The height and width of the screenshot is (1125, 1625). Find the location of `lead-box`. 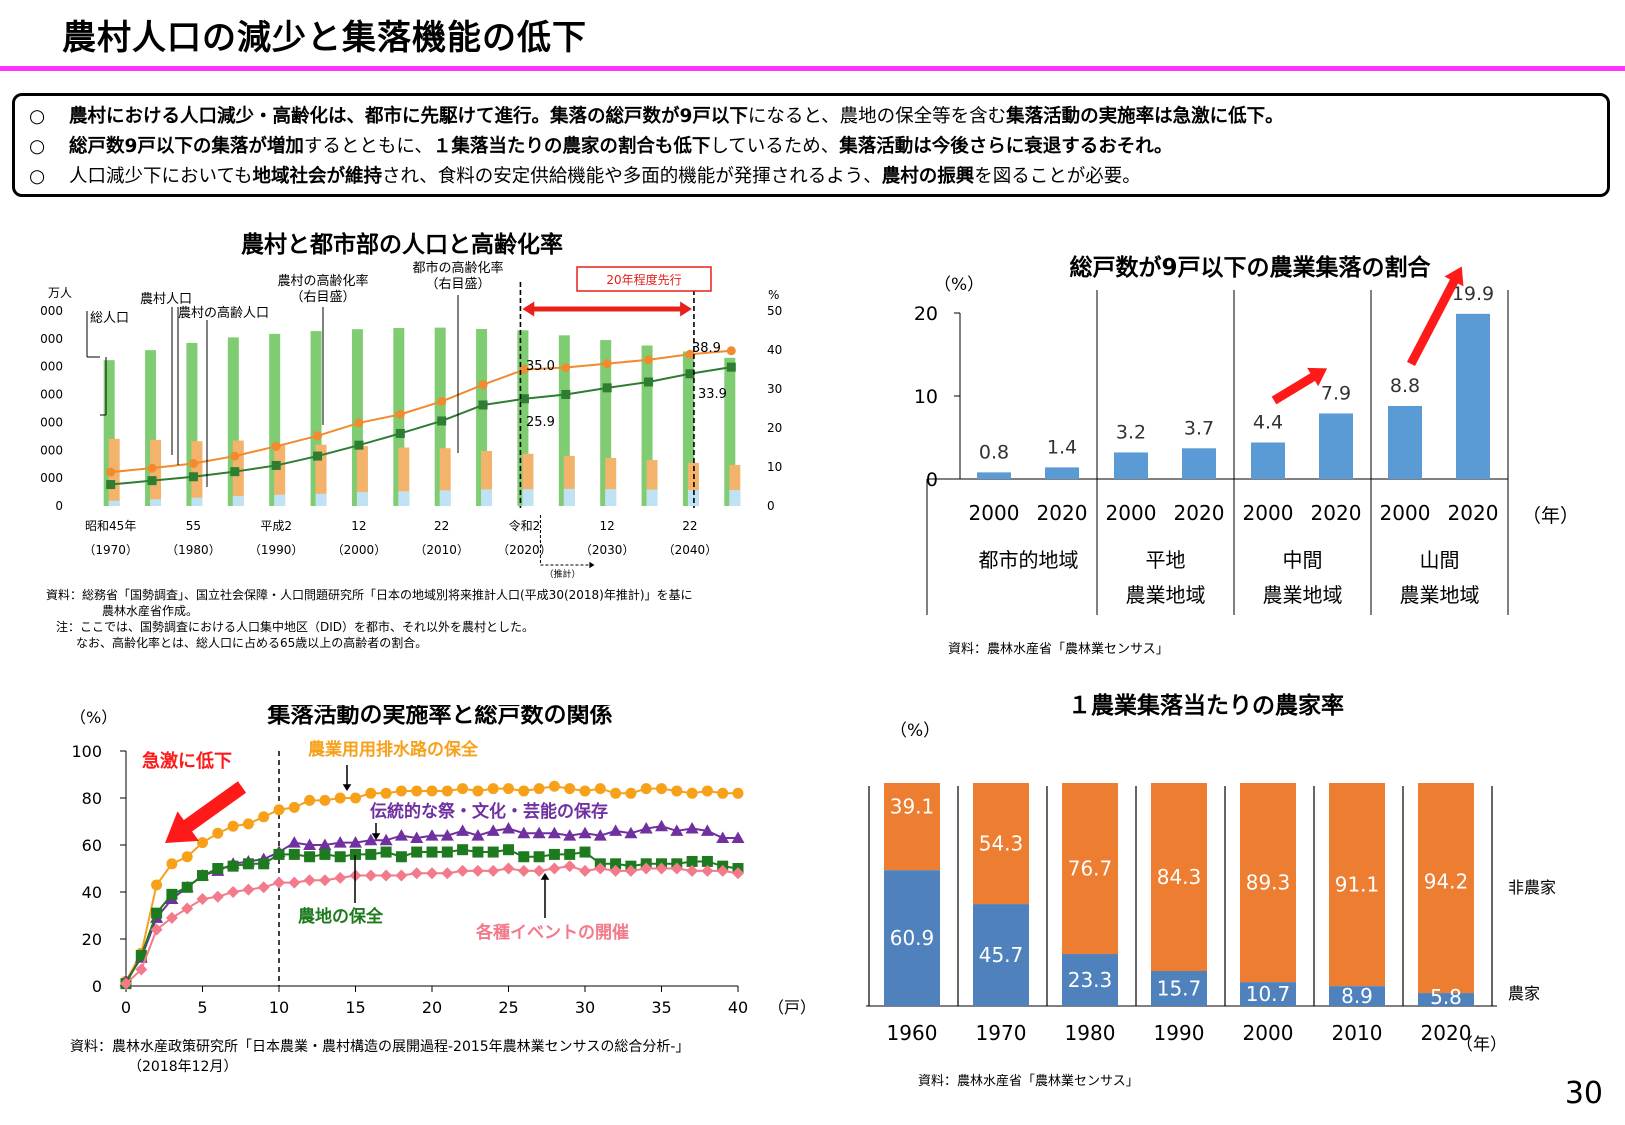

lead-box is located at coordinates (644, 279).